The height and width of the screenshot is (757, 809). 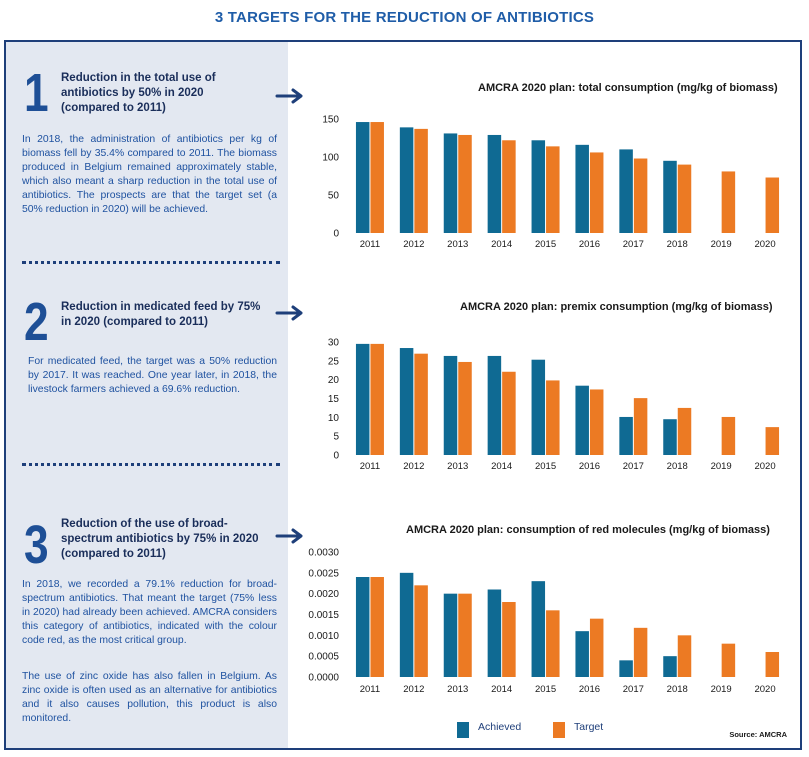 I want to click on y-tick-label: 20, so click(x=334, y=380).